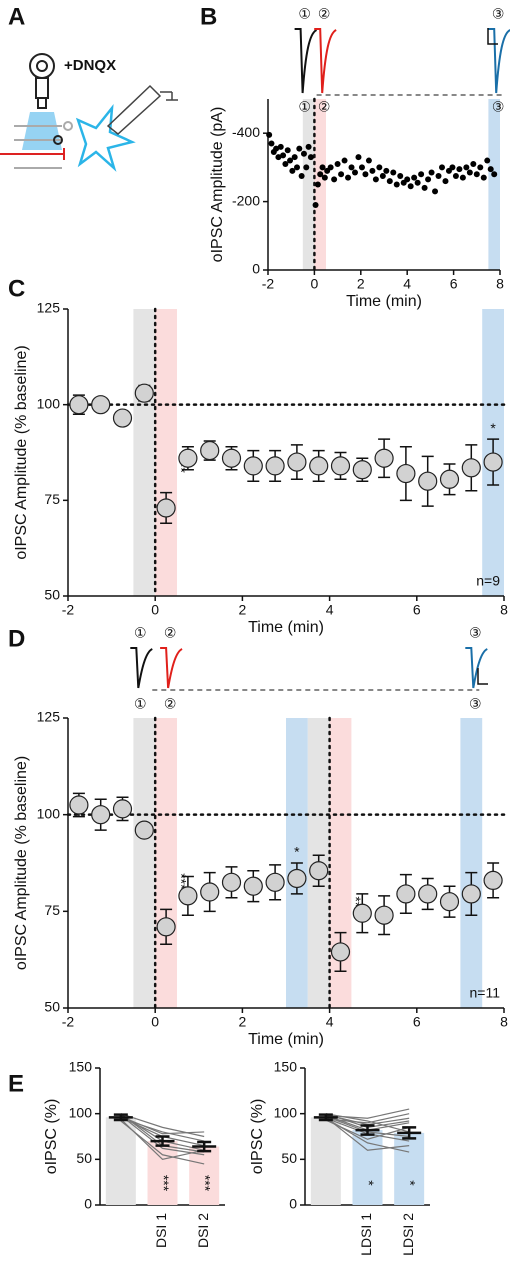 The image size is (510, 1280). Describe the element at coordinates (243, 1022) in the screenshot. I see `x-tick-label: 2` at that location.